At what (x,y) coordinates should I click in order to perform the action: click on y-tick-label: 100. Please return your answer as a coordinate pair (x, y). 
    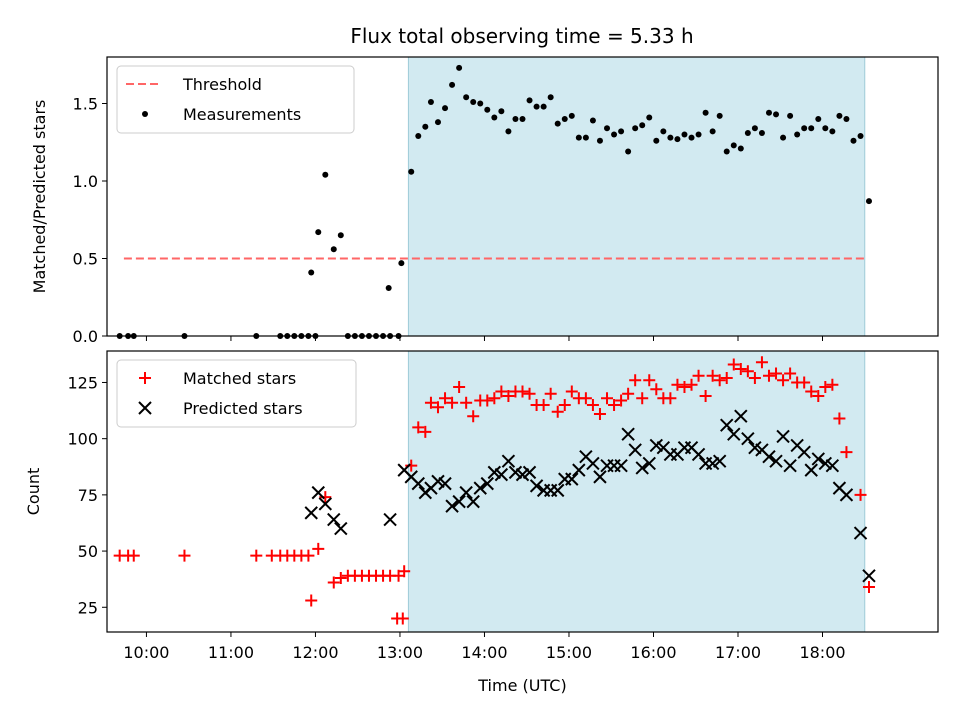
    Looking at the image, I should click on (82, 439).